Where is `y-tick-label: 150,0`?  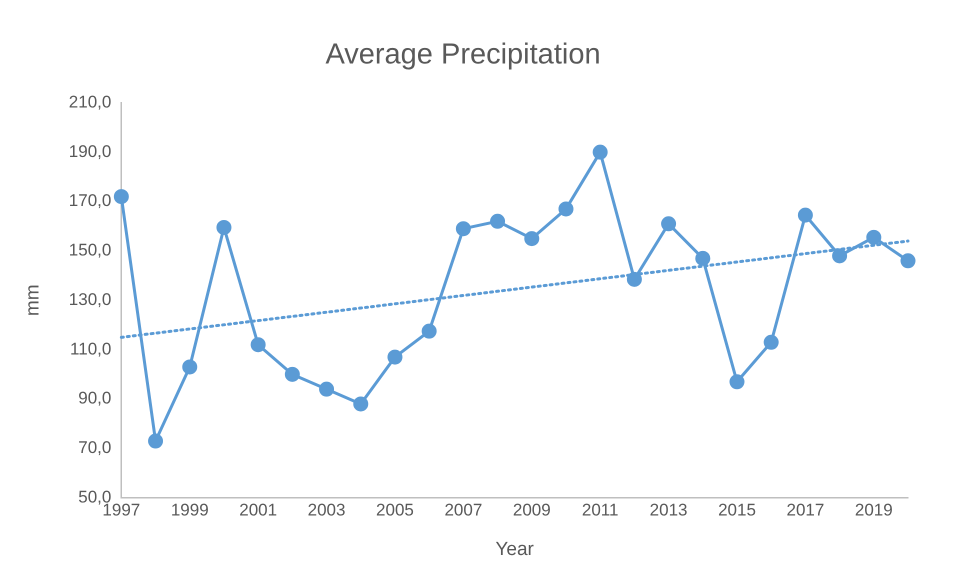
y-tick-label: 150,0 is located at coordinates (90, 250).